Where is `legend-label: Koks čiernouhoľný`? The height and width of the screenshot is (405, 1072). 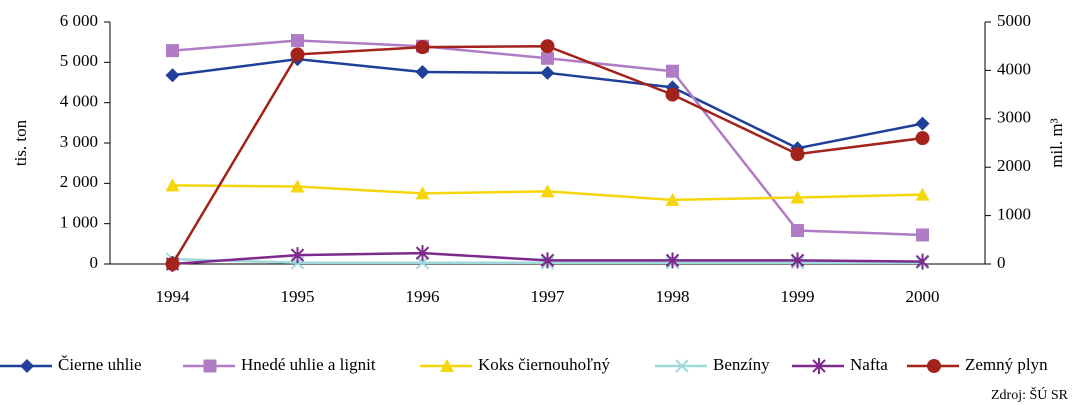 legend-label: Koks čiernouhoľný is located at coordinates (544, 364).